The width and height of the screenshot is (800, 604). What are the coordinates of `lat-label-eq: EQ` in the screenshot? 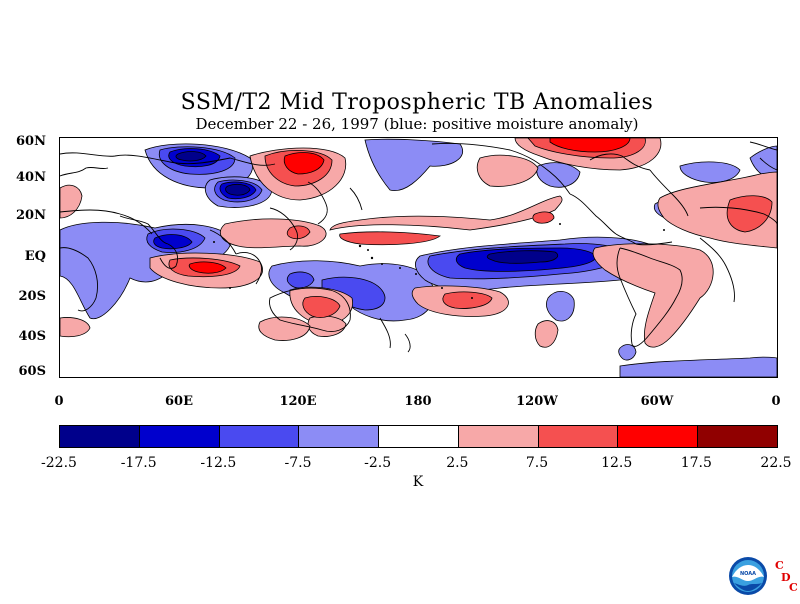 It's located at (35, 256).